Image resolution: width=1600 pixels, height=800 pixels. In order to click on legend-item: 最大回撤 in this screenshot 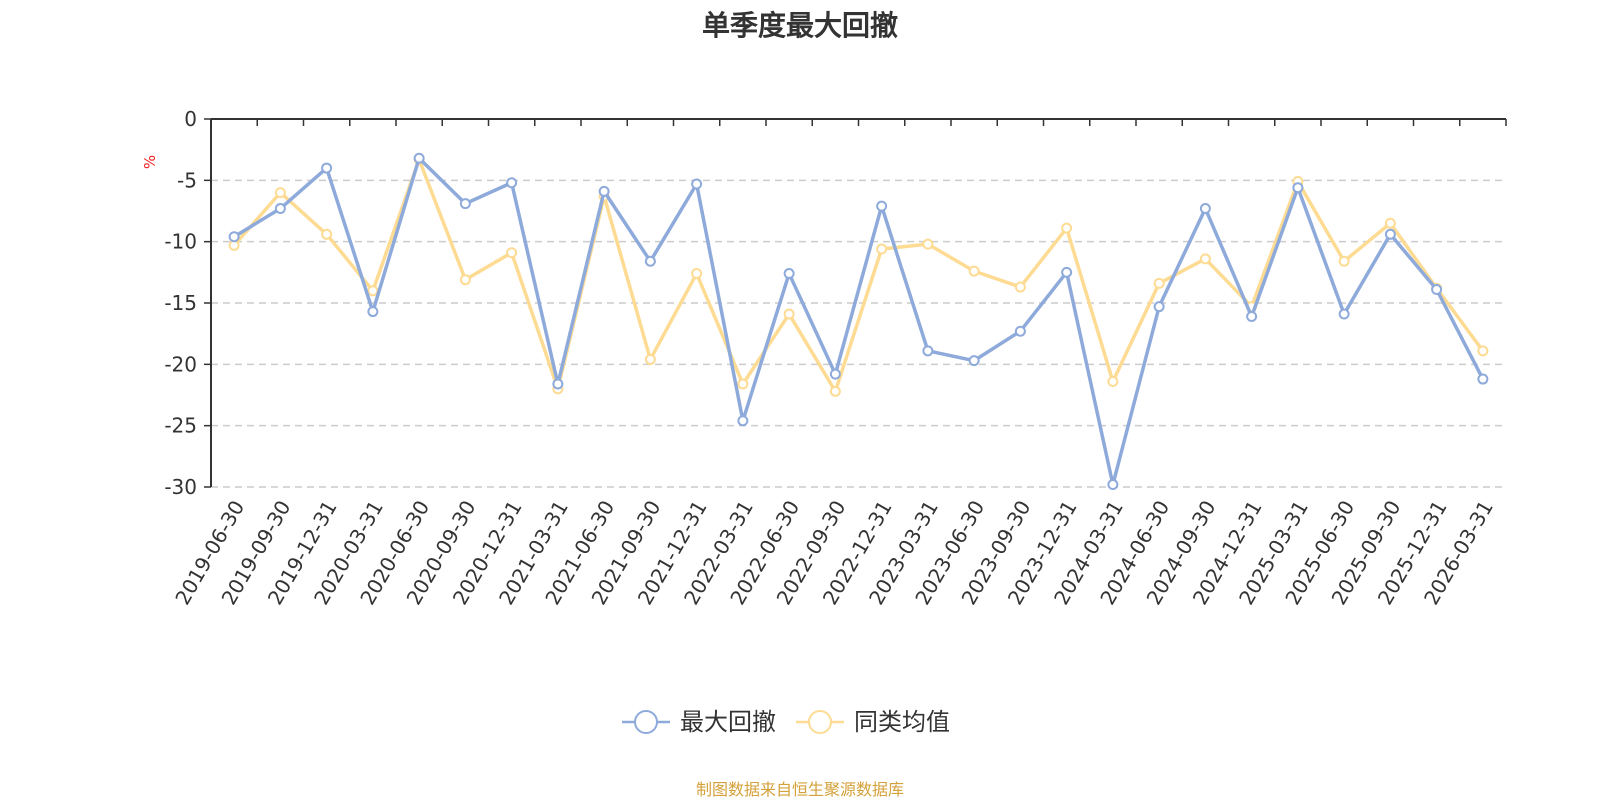, I will do `click(699, 722)`.